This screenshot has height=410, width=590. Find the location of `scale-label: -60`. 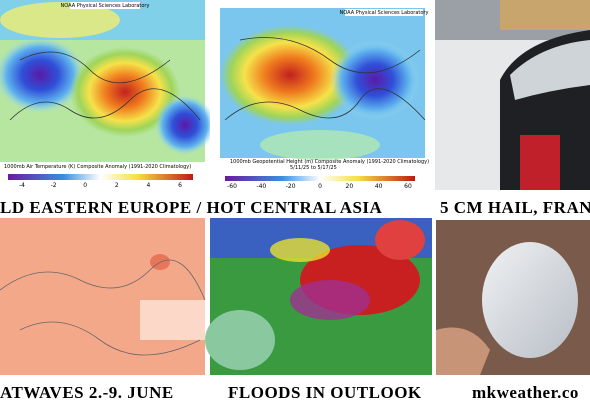

scale-label: -60 is located at coordinates (232, 186).